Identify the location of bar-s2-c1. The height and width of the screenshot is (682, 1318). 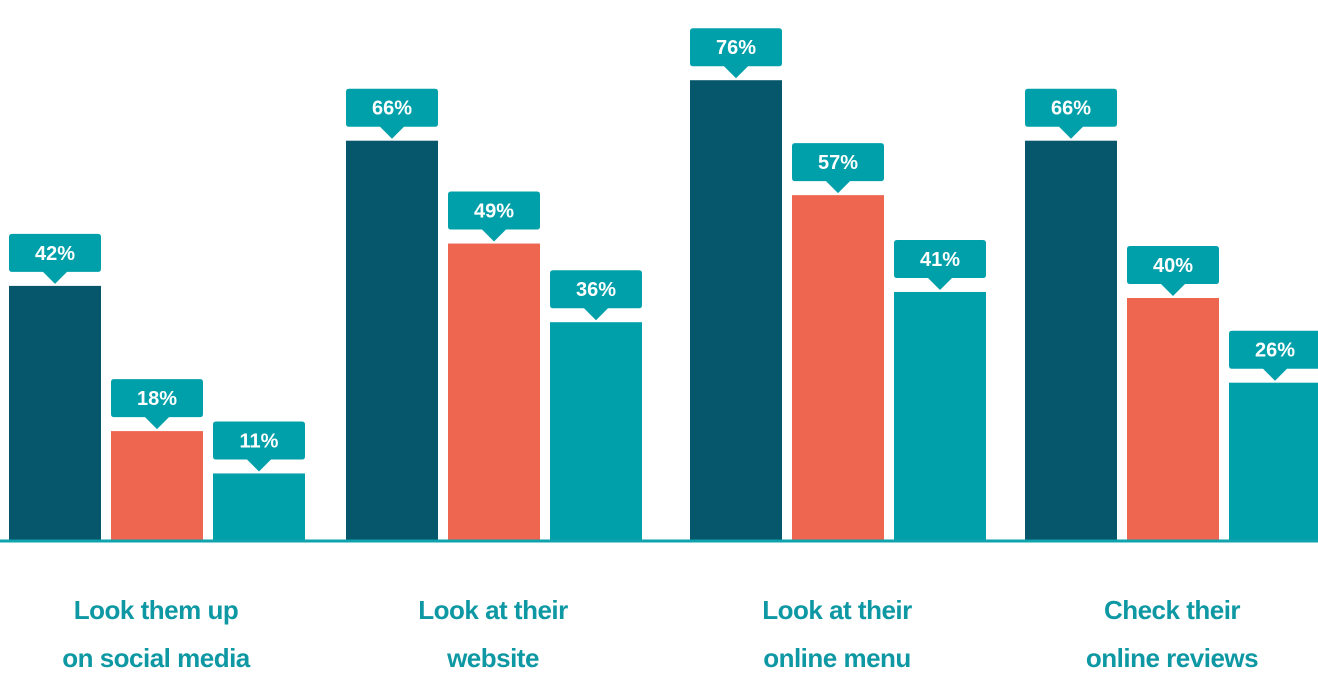
(157, 485).